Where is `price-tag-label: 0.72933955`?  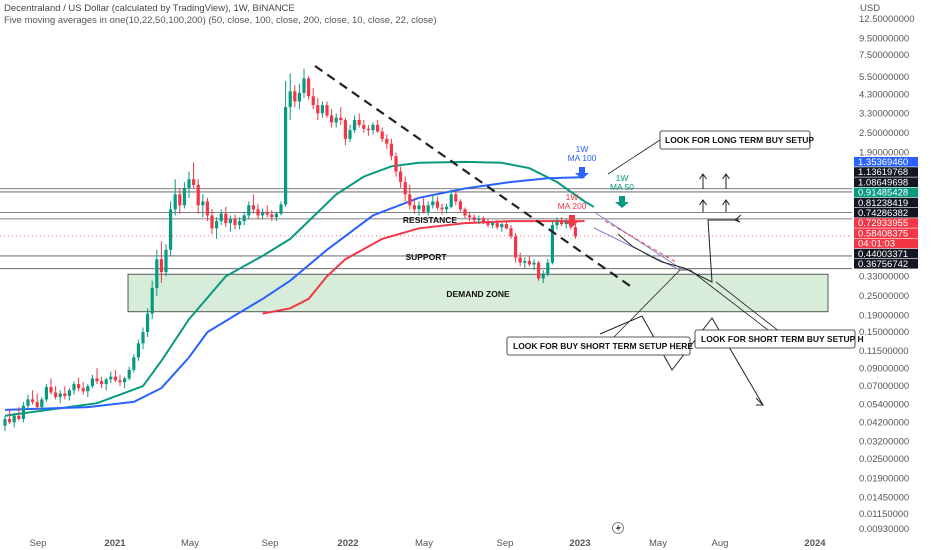 price-tag-label: 0.72933955 is located at coordinates (883, 223).